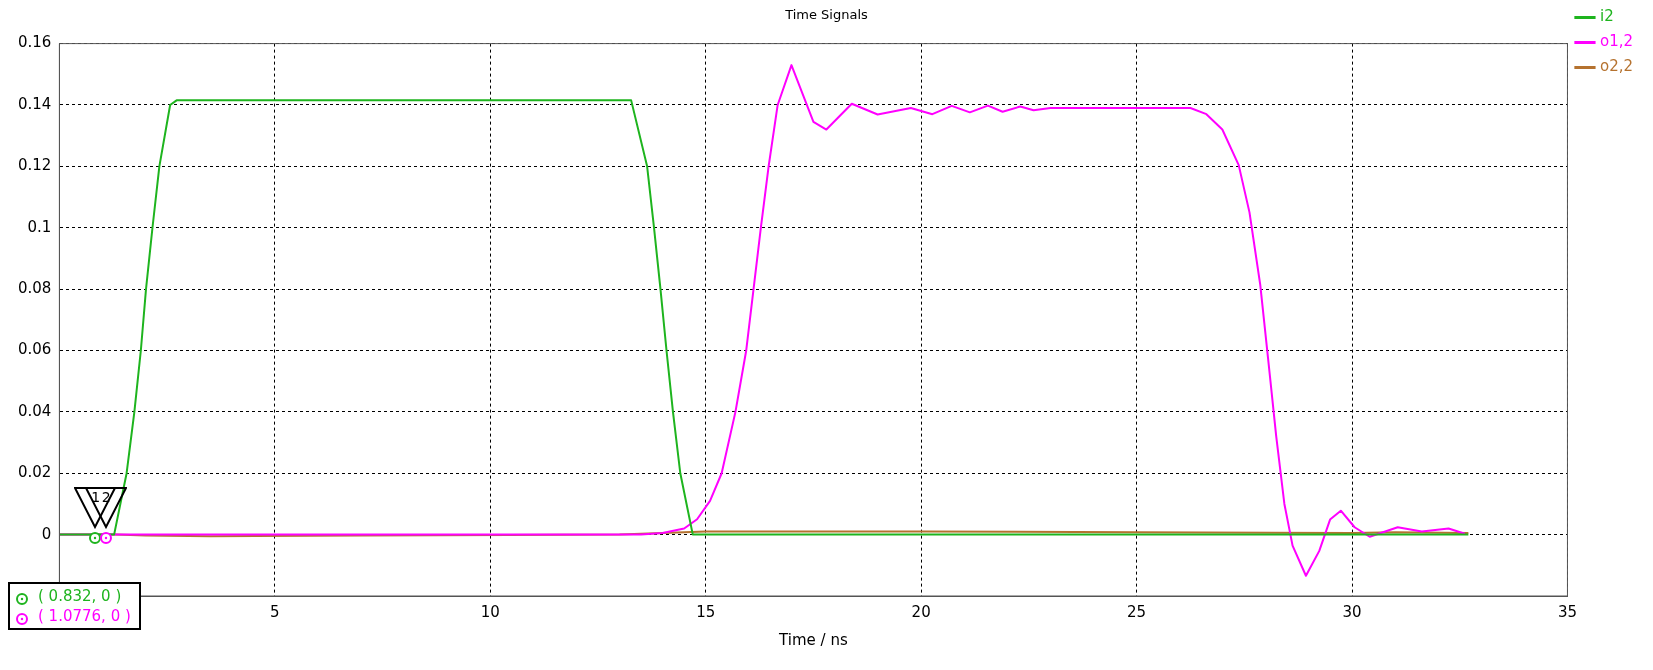 The width and height of the screenshot is (1653, 670). What do you see at coordinates (34, 349) in the screenshot?
I see `y-tick-label: 0.06` at bounding box center [34, 349].